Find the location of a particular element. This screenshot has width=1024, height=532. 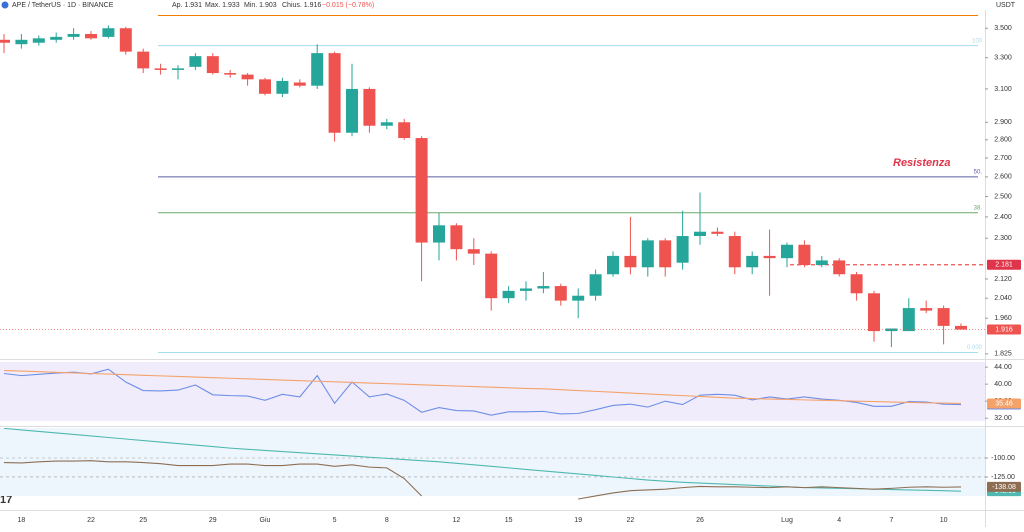

y-tick-label: 2.600 is located at coordinates (1003, 177).